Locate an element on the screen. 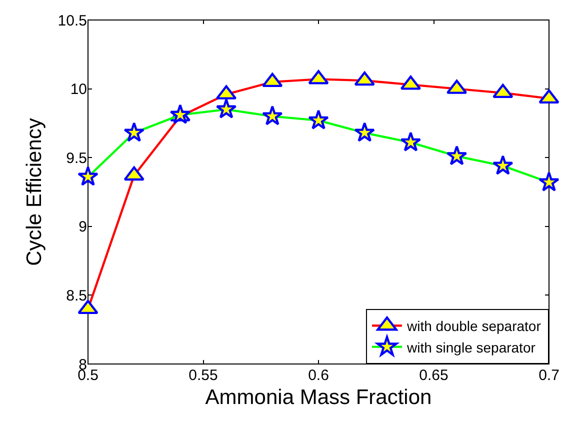 This screenshot has width=571, height=424. legend-label: with double separator is located at coordinates (474, 326).